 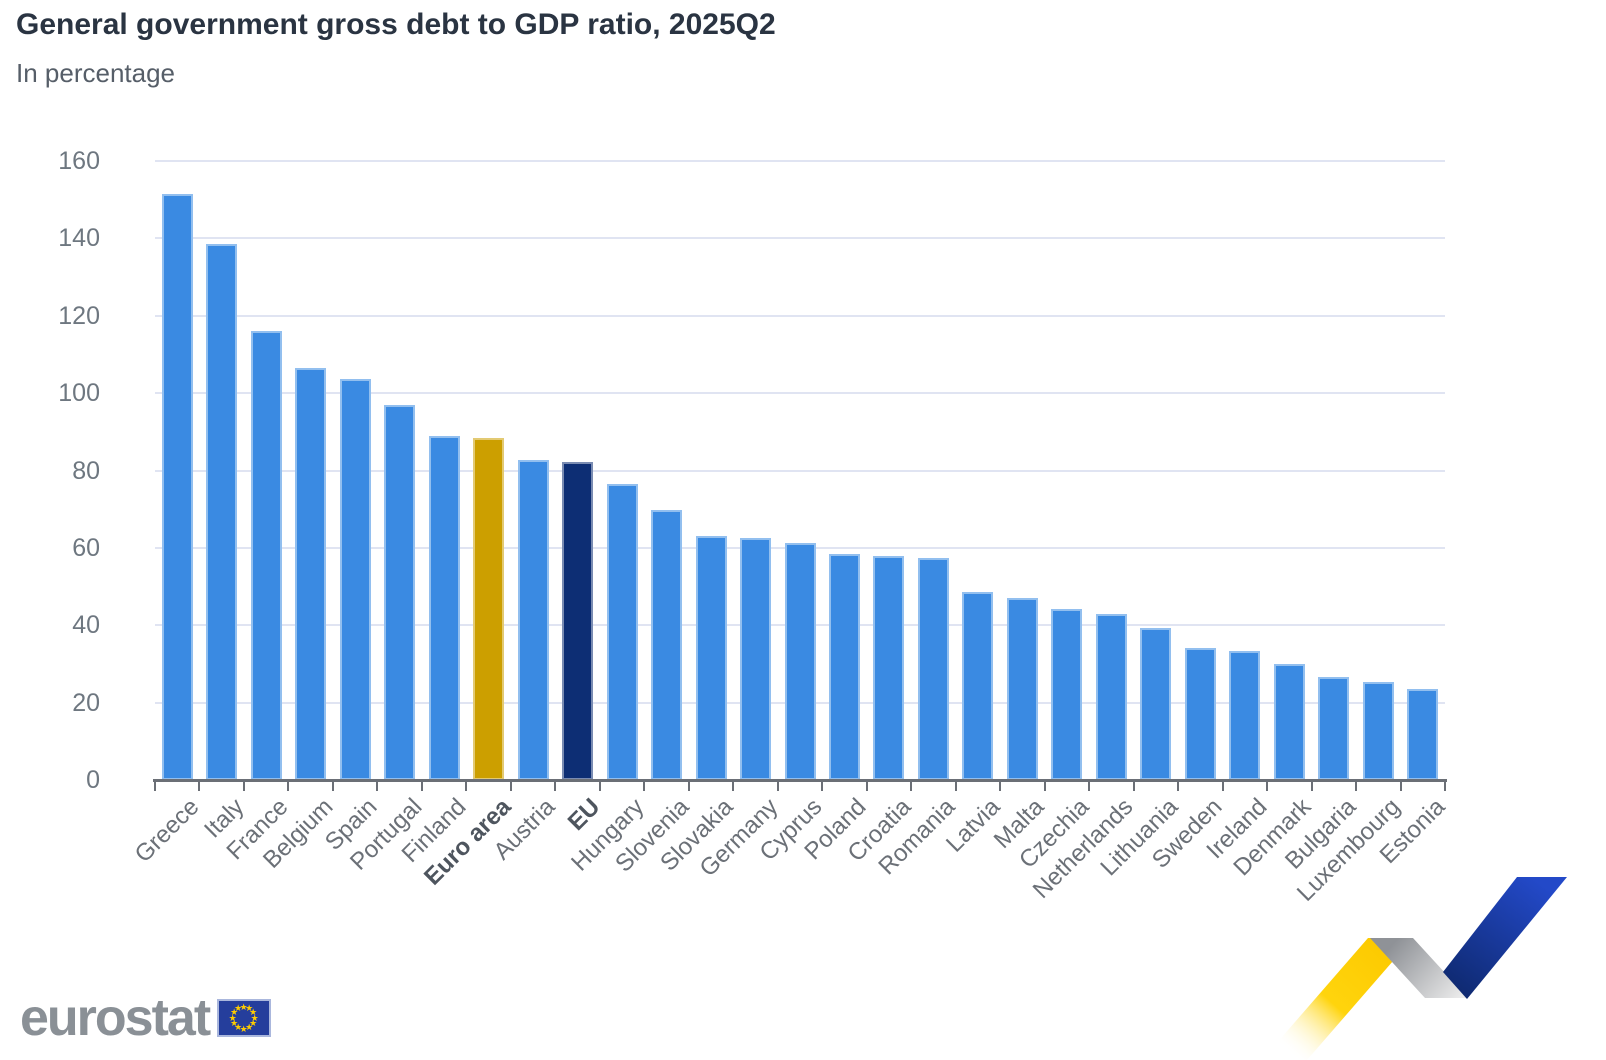 I want to click on y-tick-label-120: 120, so click(x=79, y=315).